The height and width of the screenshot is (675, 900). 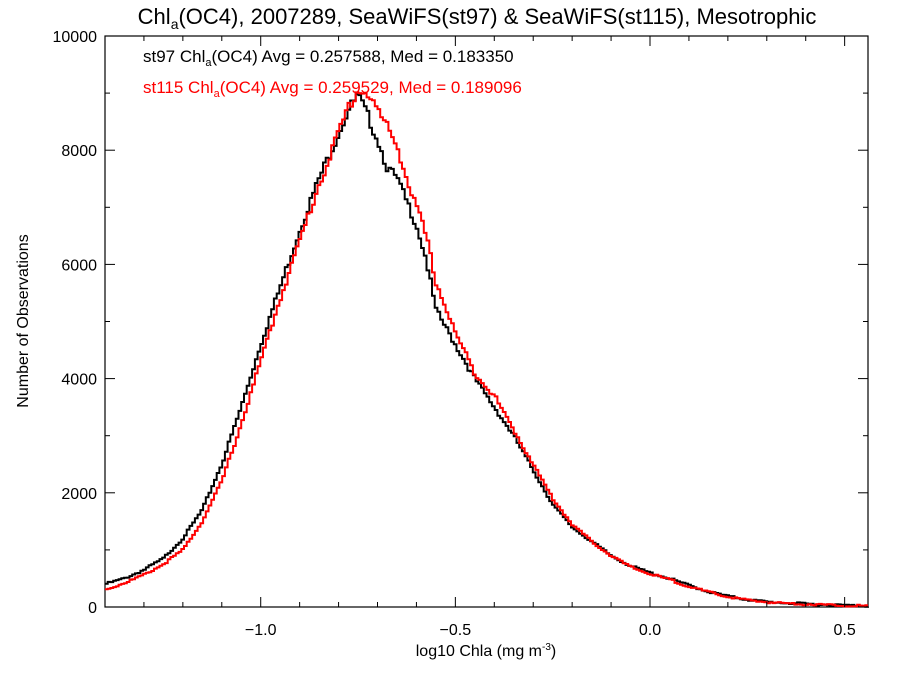 I want to click on y-axis-label: Number of Observations, so click(x=23, y=320).